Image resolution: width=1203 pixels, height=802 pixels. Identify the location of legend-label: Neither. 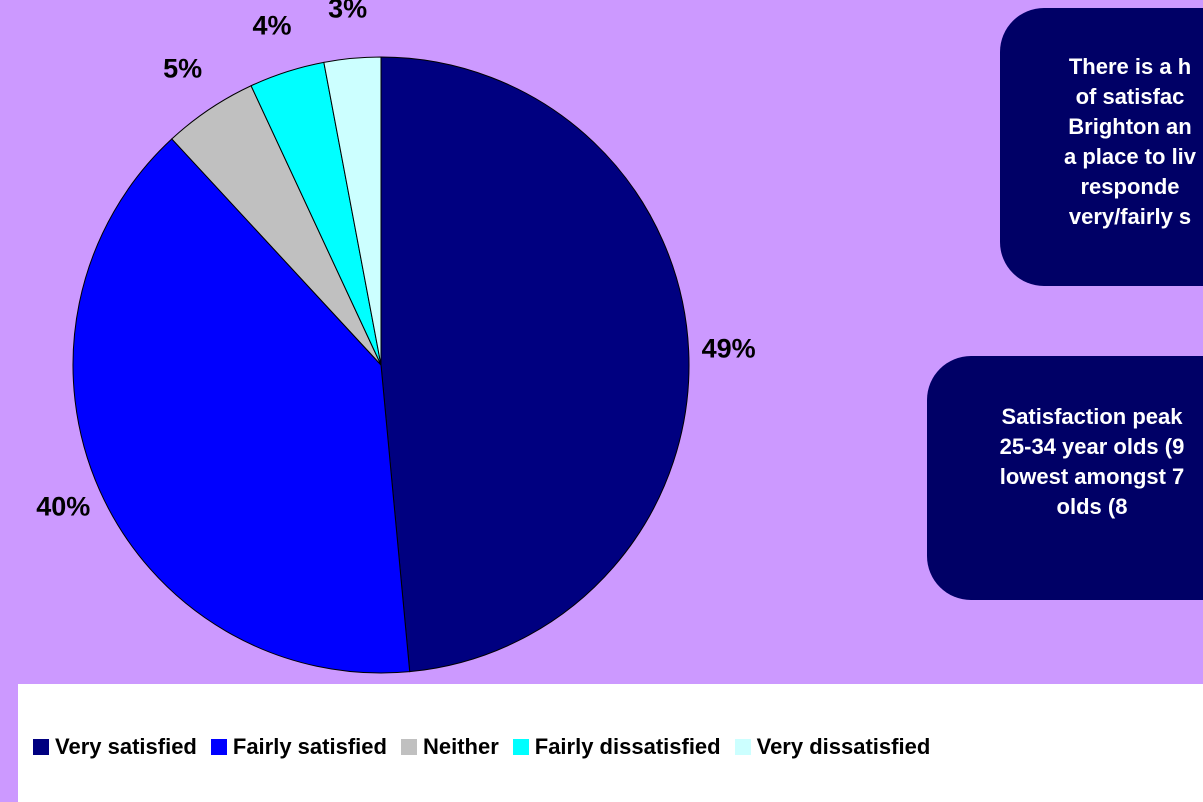
(460, 746).